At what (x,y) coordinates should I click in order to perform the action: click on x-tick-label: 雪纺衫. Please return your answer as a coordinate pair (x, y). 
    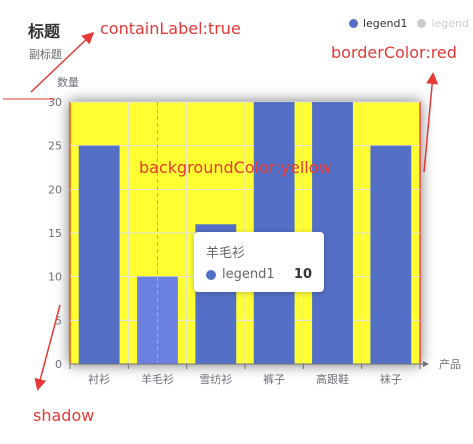
    Looking at the image, I should click on (215, 379).